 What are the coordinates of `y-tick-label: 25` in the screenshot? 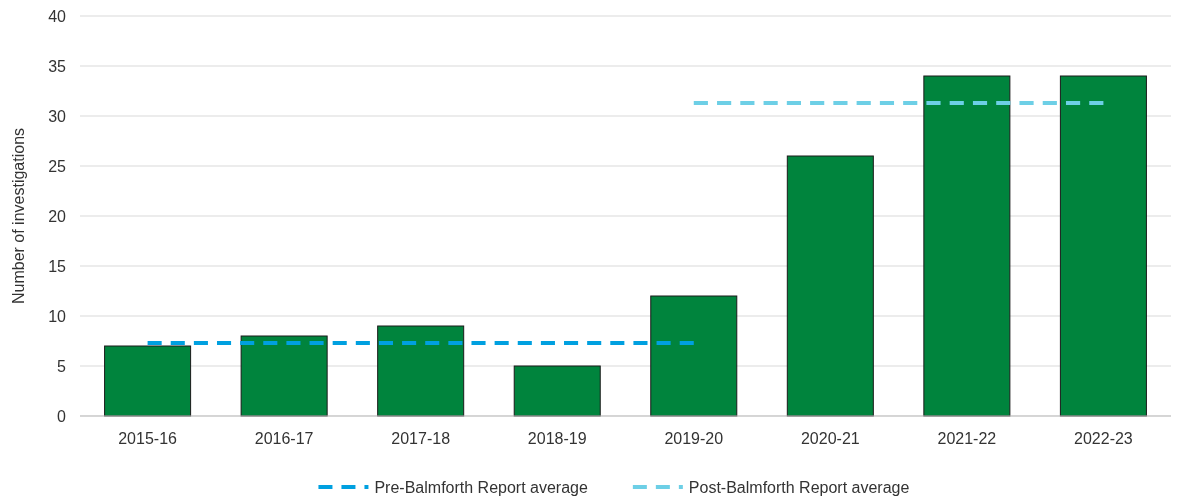 It's located at (57, 166).